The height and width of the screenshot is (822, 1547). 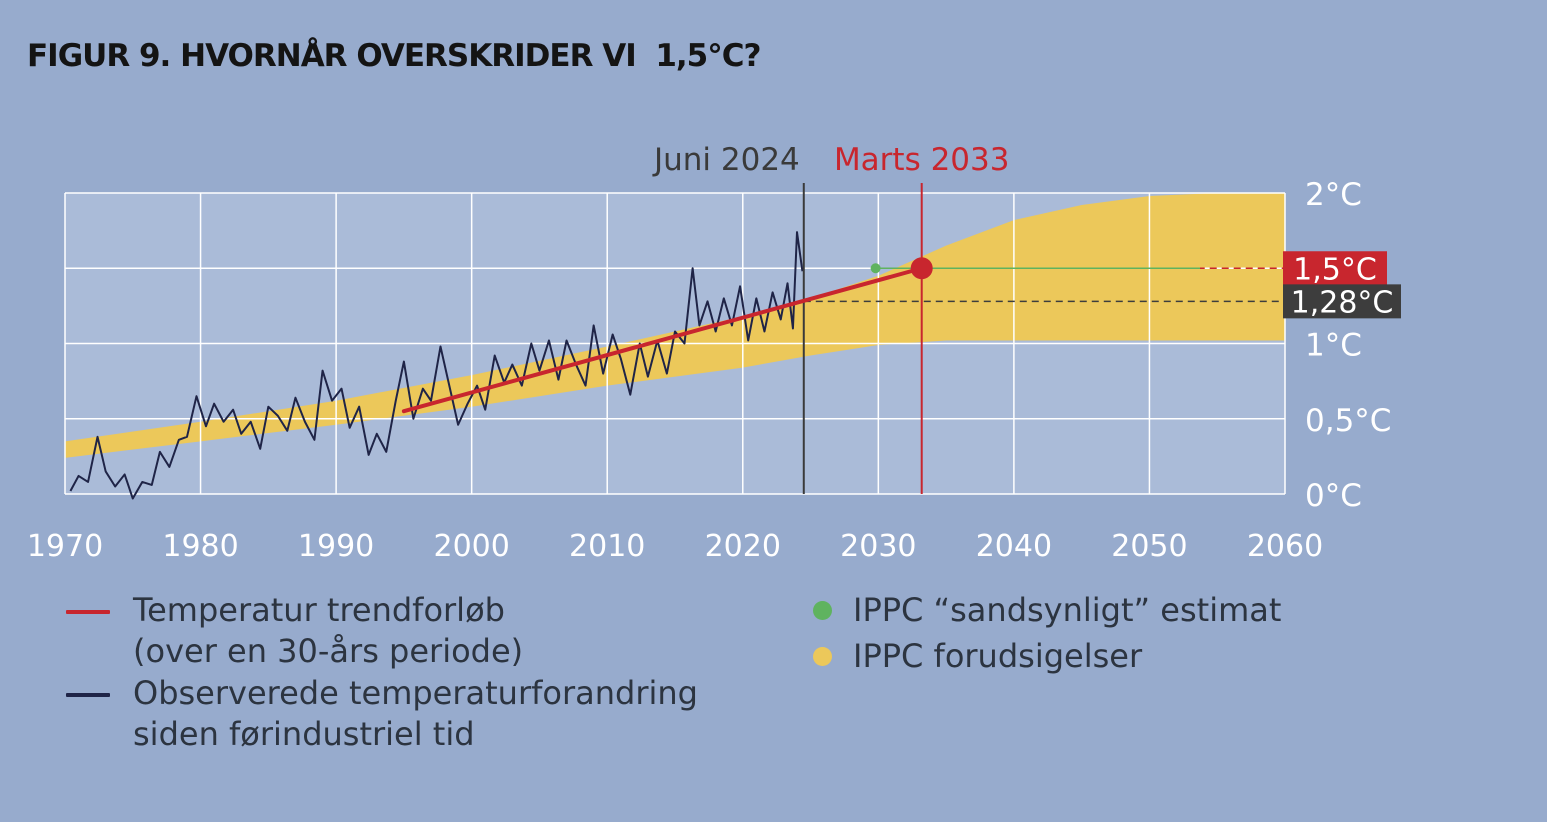 I want to click on x-tick-label: 2010, so click(x=607, y=546).